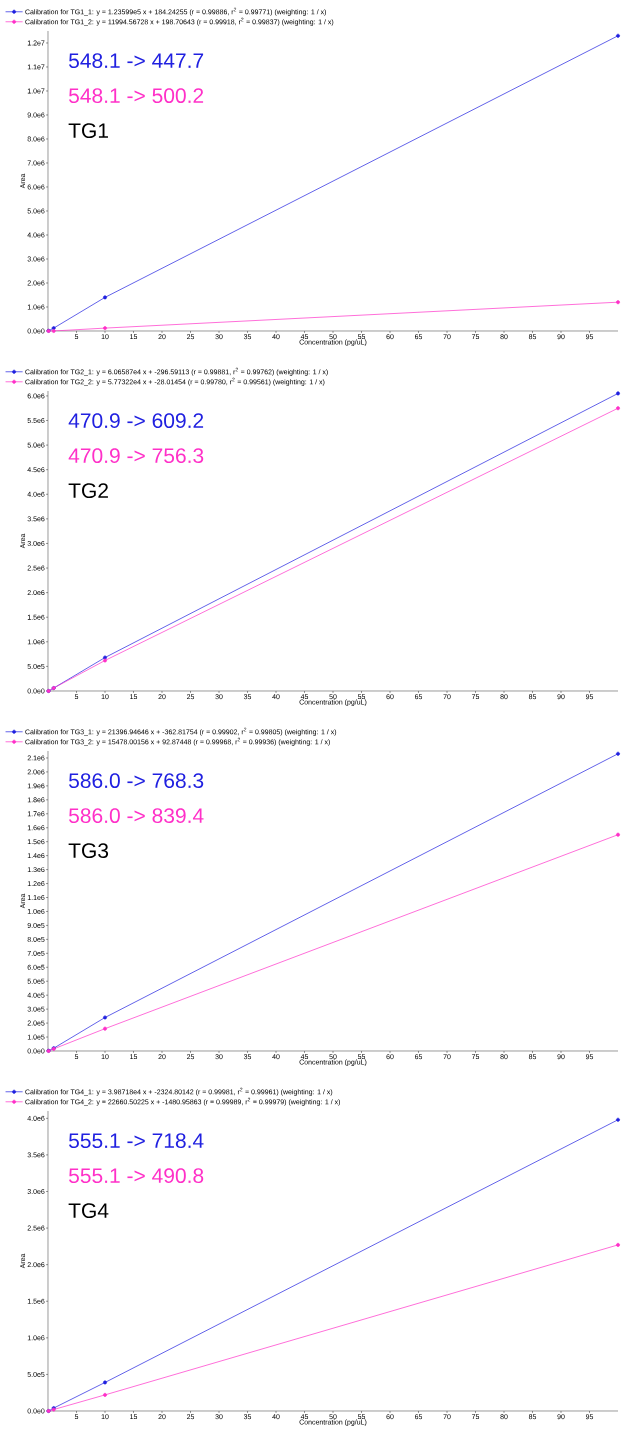  Describe the element at coordinates (136, 61) in the screenshot. I see `annotation: 548.1 -> 447.7` at that location.